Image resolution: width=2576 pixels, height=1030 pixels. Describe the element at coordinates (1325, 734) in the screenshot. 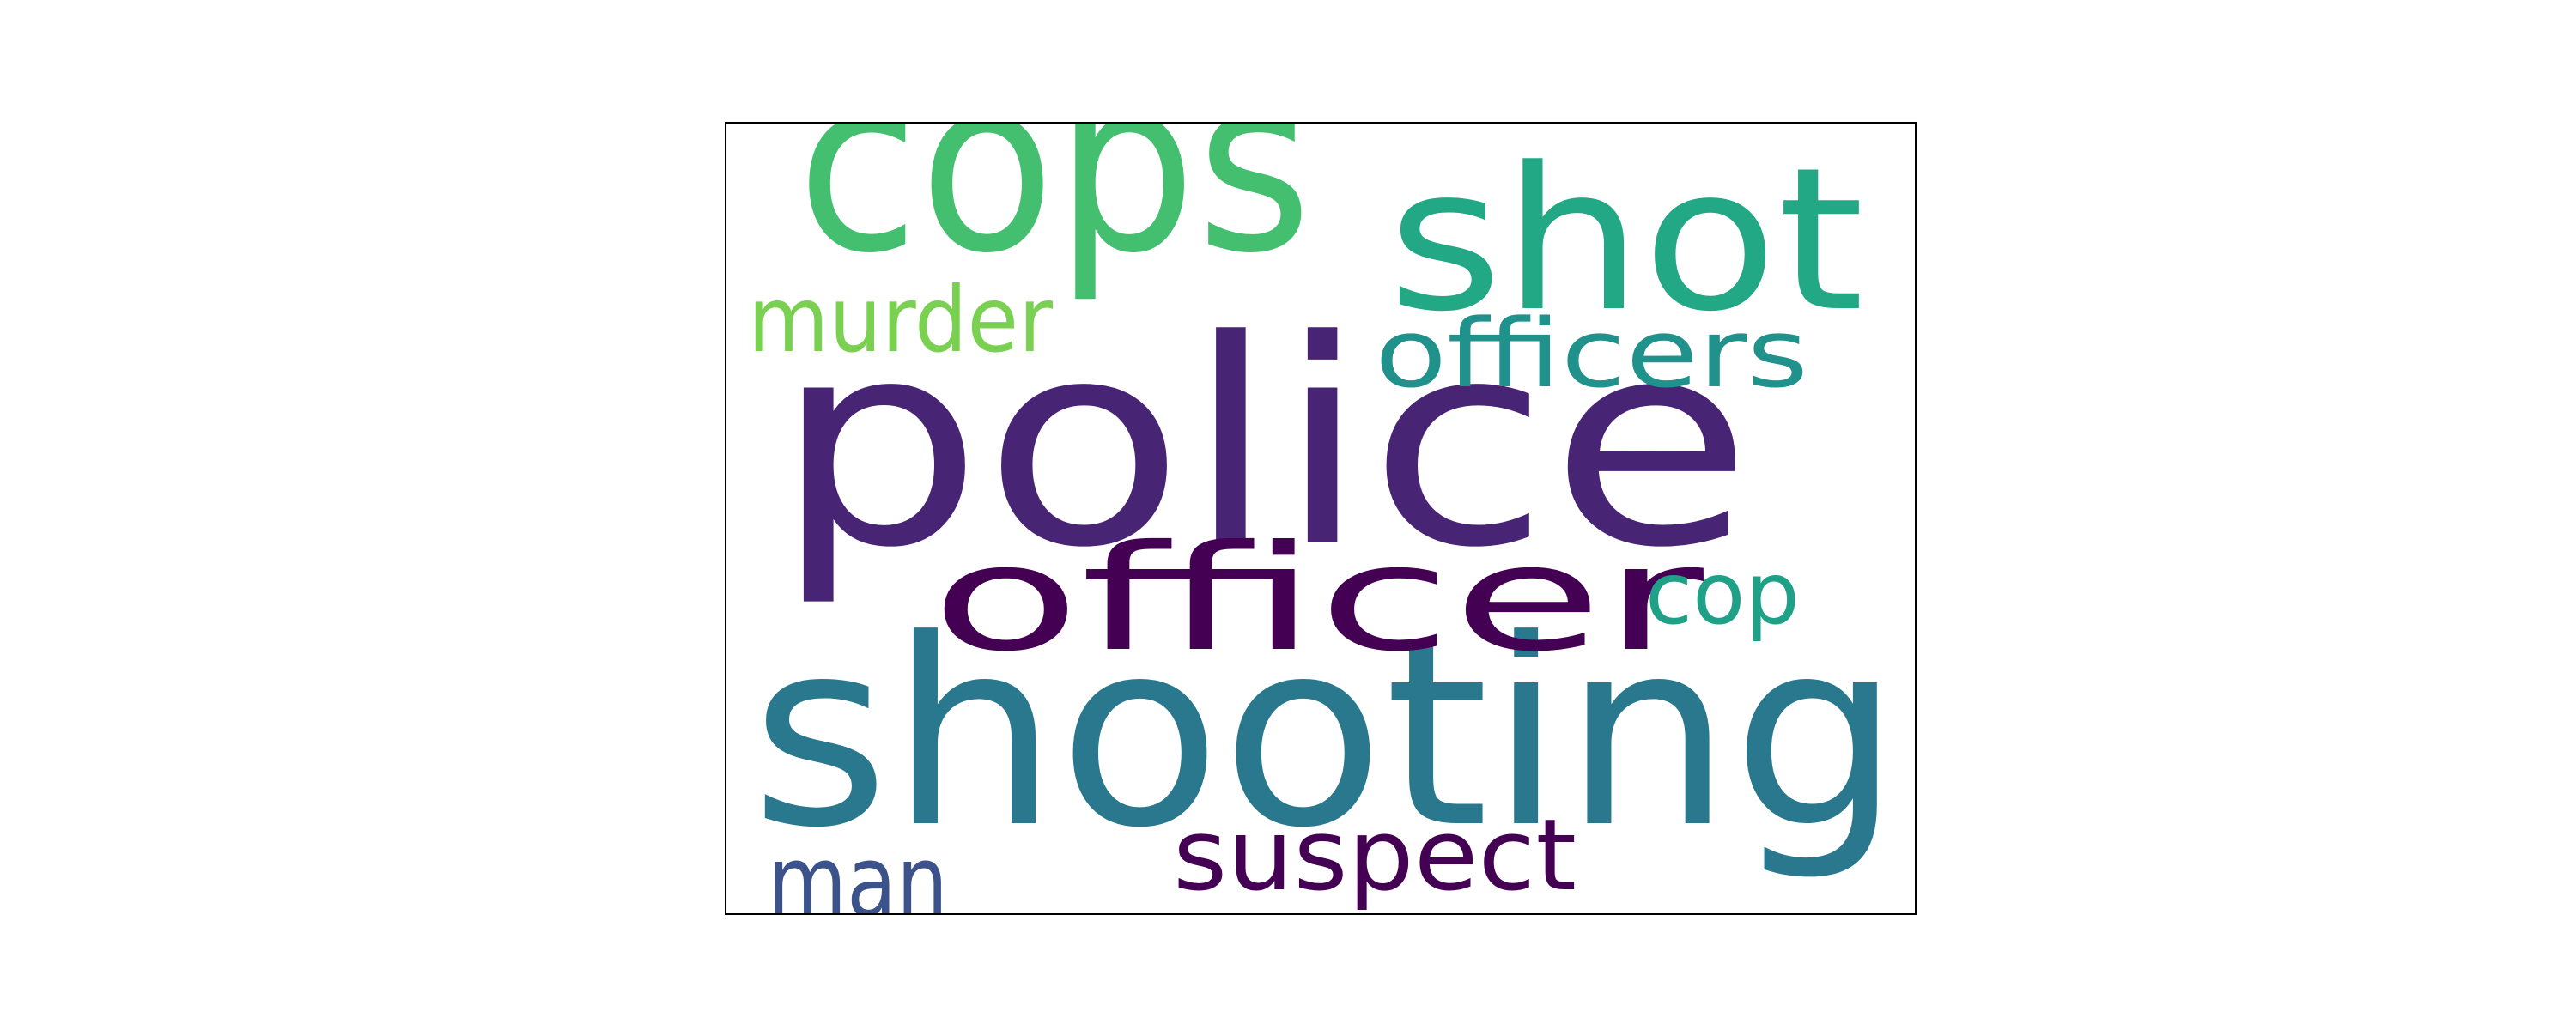

I see `word-shooting: shooting` at that location.